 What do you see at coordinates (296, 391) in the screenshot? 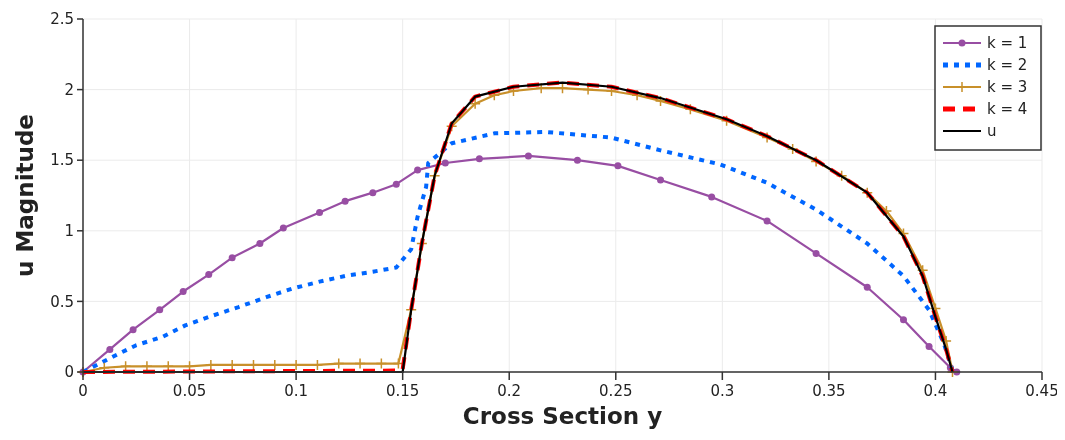
I see `x-tick-label: 0.1` at bounding box center [296, 391].